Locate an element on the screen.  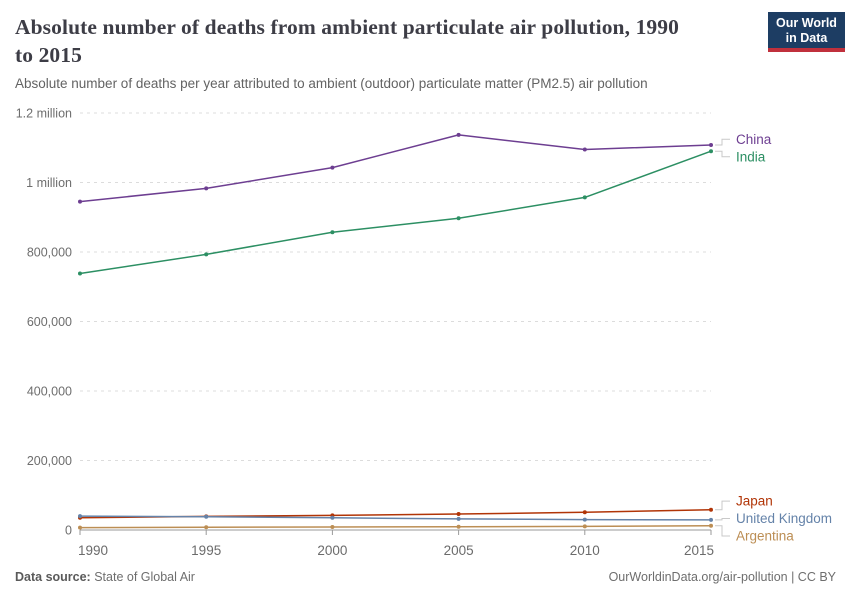
y-axis-tick-label: 1.2 million is located at coordinates (44, 114).